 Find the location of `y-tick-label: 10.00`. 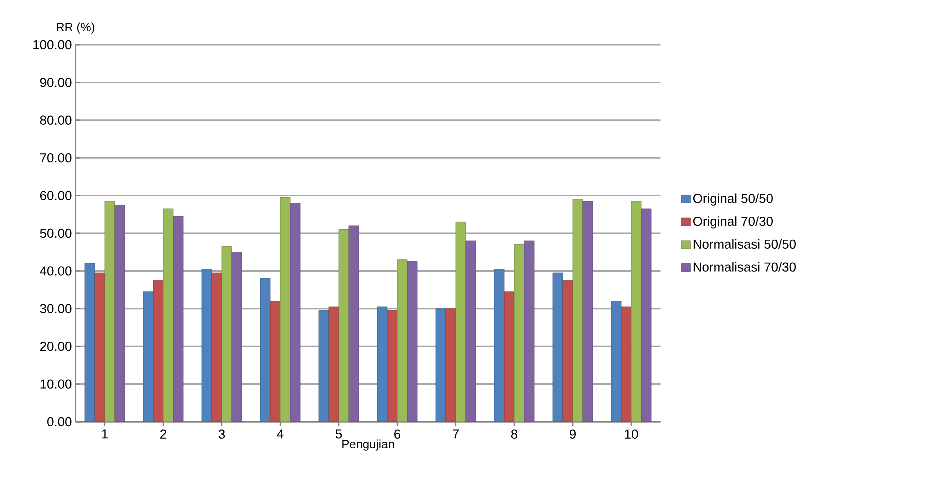

y-tick-label: 10.00 is located at coordinates (56, 384).